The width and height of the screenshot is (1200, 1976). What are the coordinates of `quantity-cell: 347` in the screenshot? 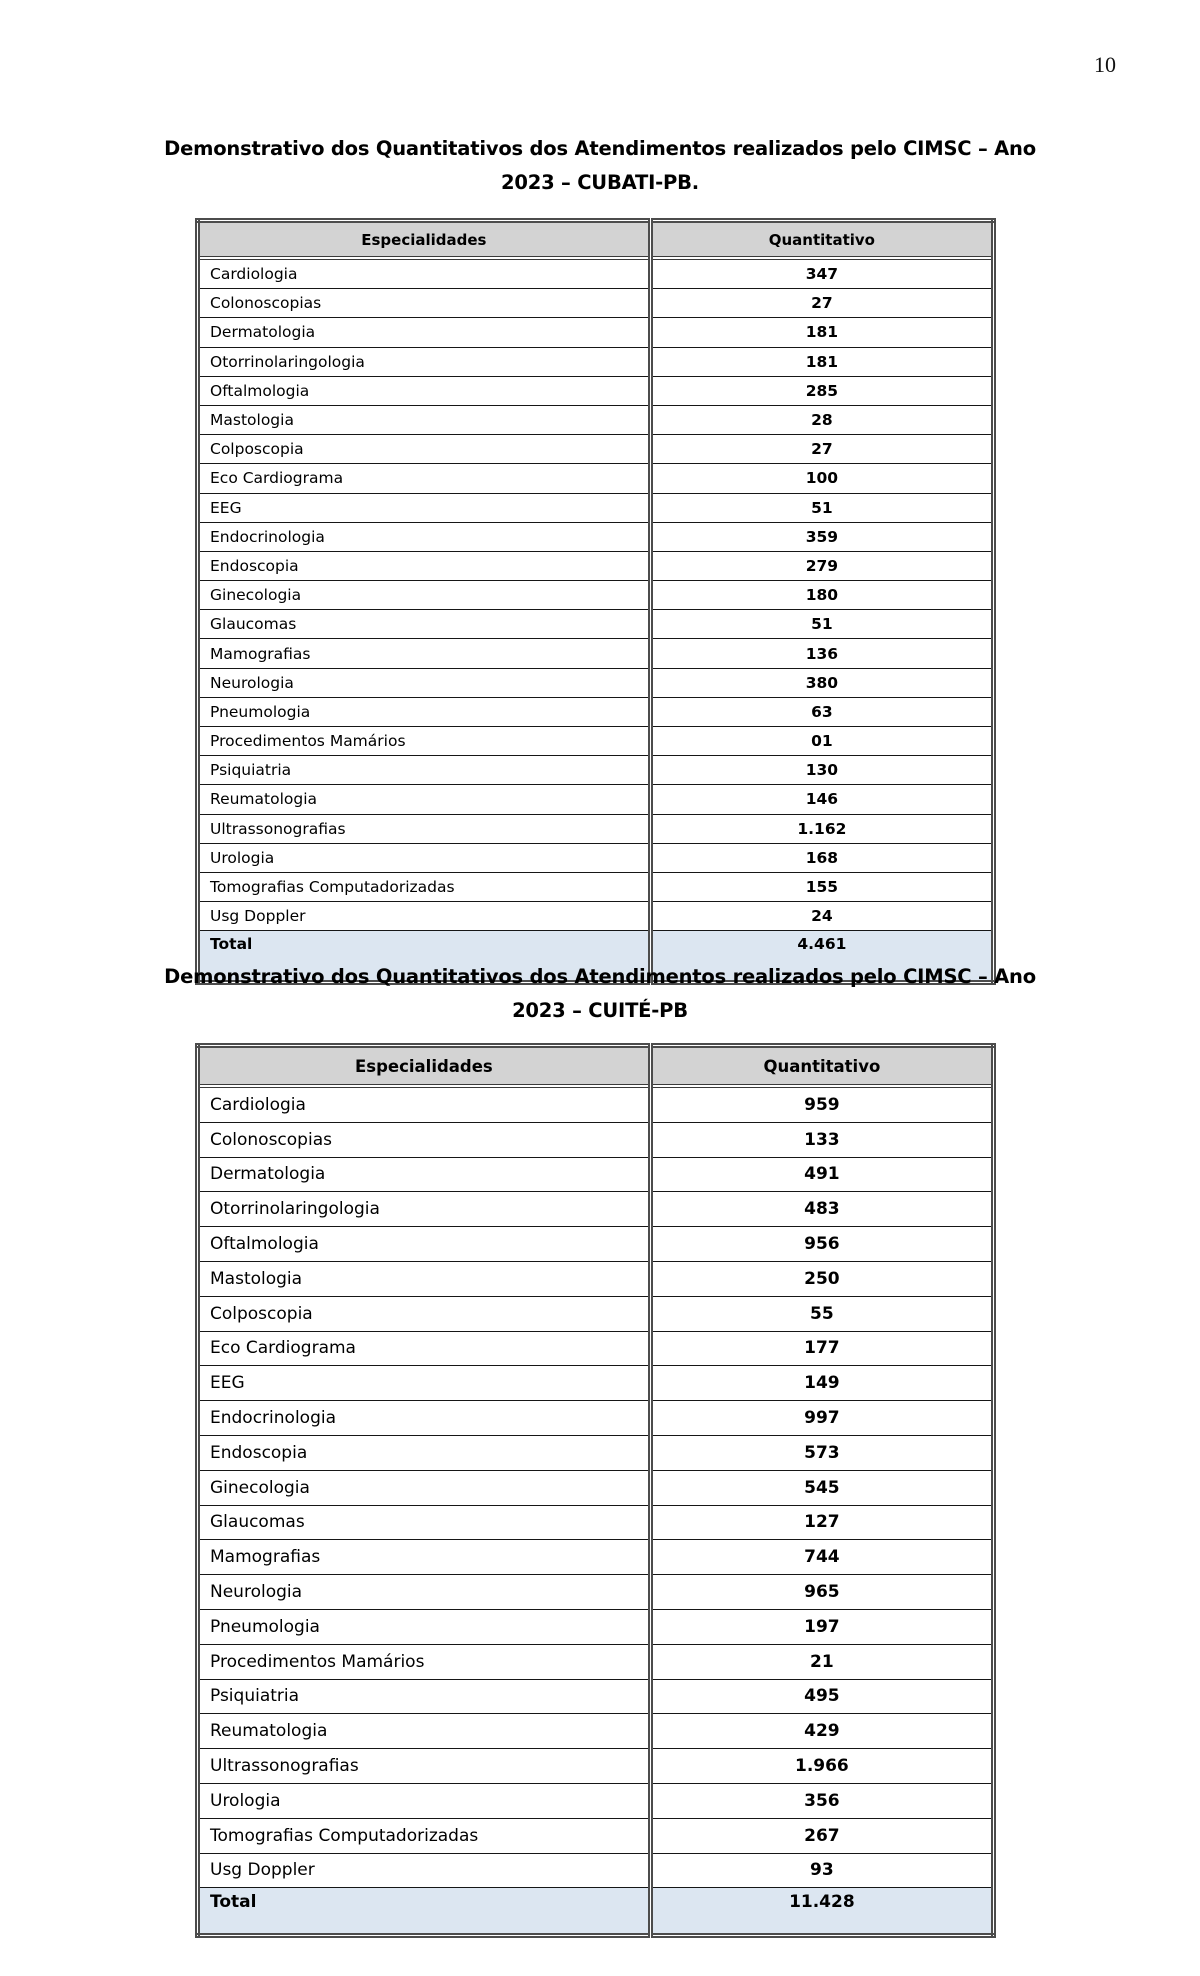 It's located at (820, 273).